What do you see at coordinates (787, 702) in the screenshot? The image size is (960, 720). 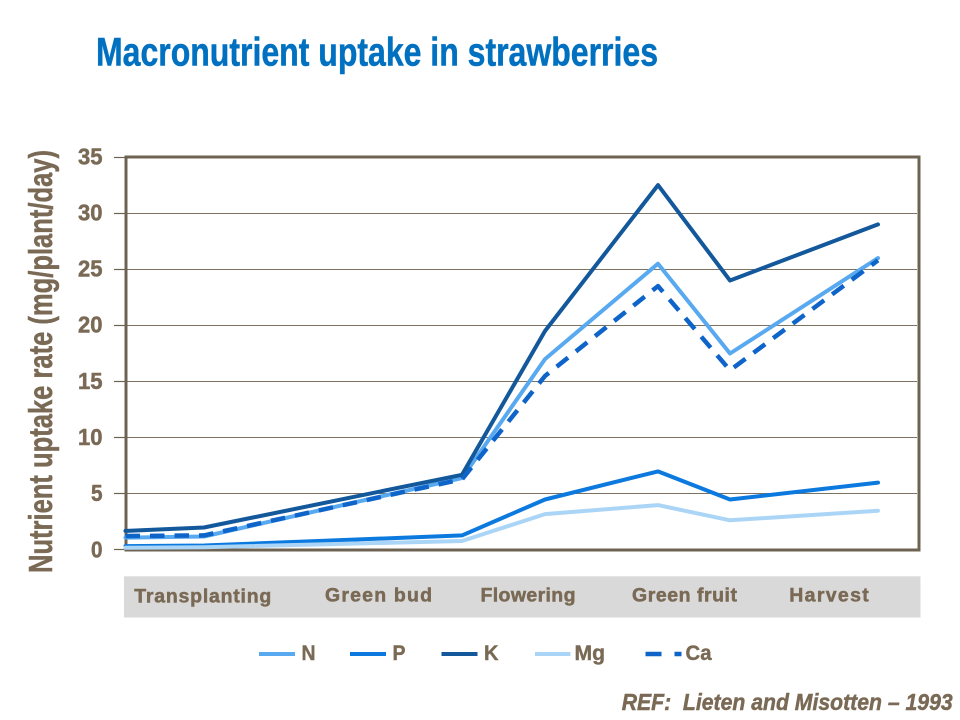 I see `svg-text:REF: Lieten and Misotten – 19: REF: Lieten and Misotten – 1993` at bounding box center [787, 702].